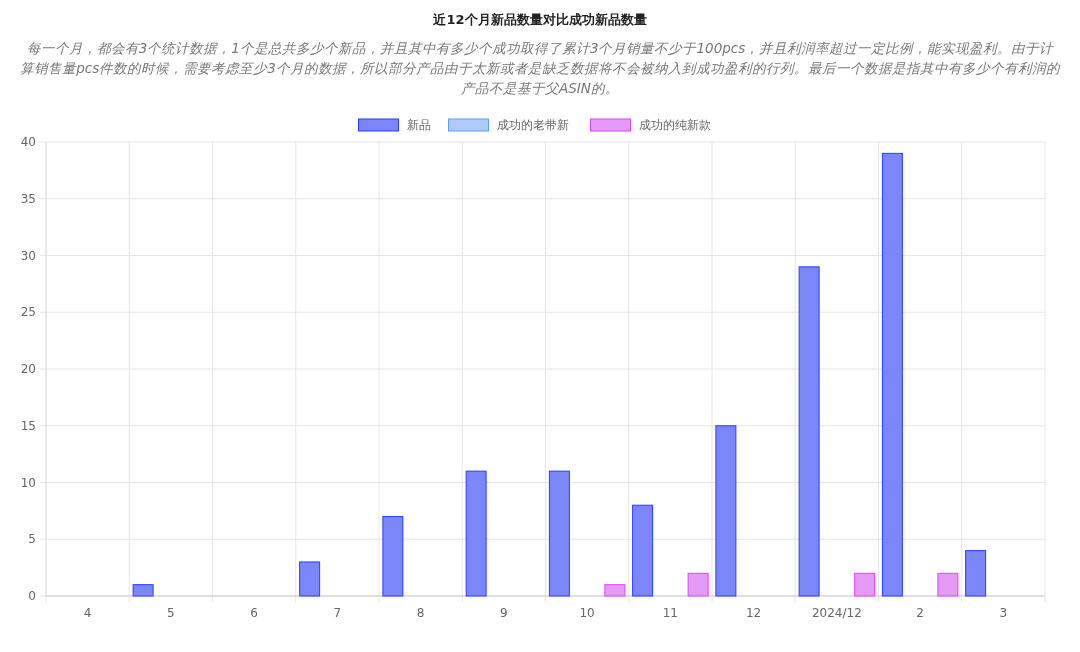  I want to click on chart-subtitle: 每一个月，都会有3个统计数据，1个是总共多少个新品，并且其中有多少个成功取得了累计3个月销量不少于100pcs，并且利润率超过一定比例，能实现盈利。由于计算销售量pcs件数的时候，需要考虑至少3个月的数据，所以部分产品由于太新或者是缺乏数据将不会被纳入到成功盈利的行列。最后一个数据是指其中有多少个有利润的产品不是基于父ASIN的。, so click(540, 68).